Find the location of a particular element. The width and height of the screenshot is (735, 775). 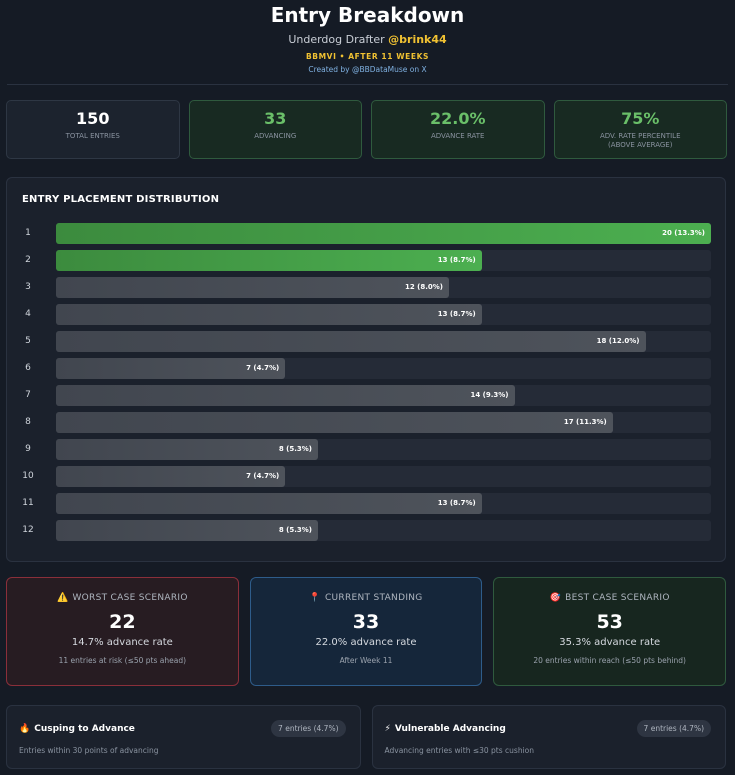

card-title-text: Cusping to Advance is located at coordinates (84, 729).